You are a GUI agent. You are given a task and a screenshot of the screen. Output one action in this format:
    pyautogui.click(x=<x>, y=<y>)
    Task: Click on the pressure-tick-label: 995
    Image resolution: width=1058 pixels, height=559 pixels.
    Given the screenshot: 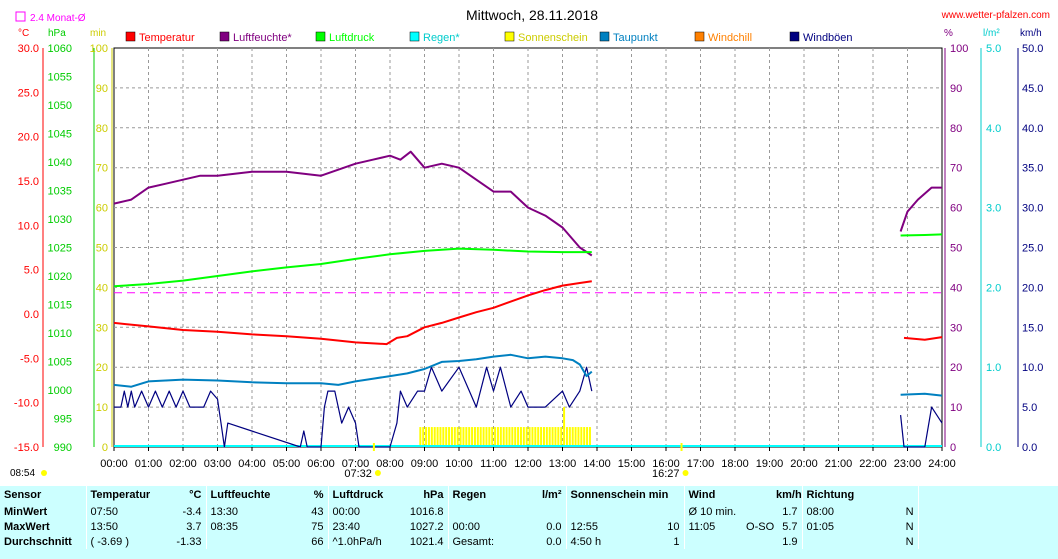 What is the action you would take?
    pyautogui.click(x=63, y=420)
    